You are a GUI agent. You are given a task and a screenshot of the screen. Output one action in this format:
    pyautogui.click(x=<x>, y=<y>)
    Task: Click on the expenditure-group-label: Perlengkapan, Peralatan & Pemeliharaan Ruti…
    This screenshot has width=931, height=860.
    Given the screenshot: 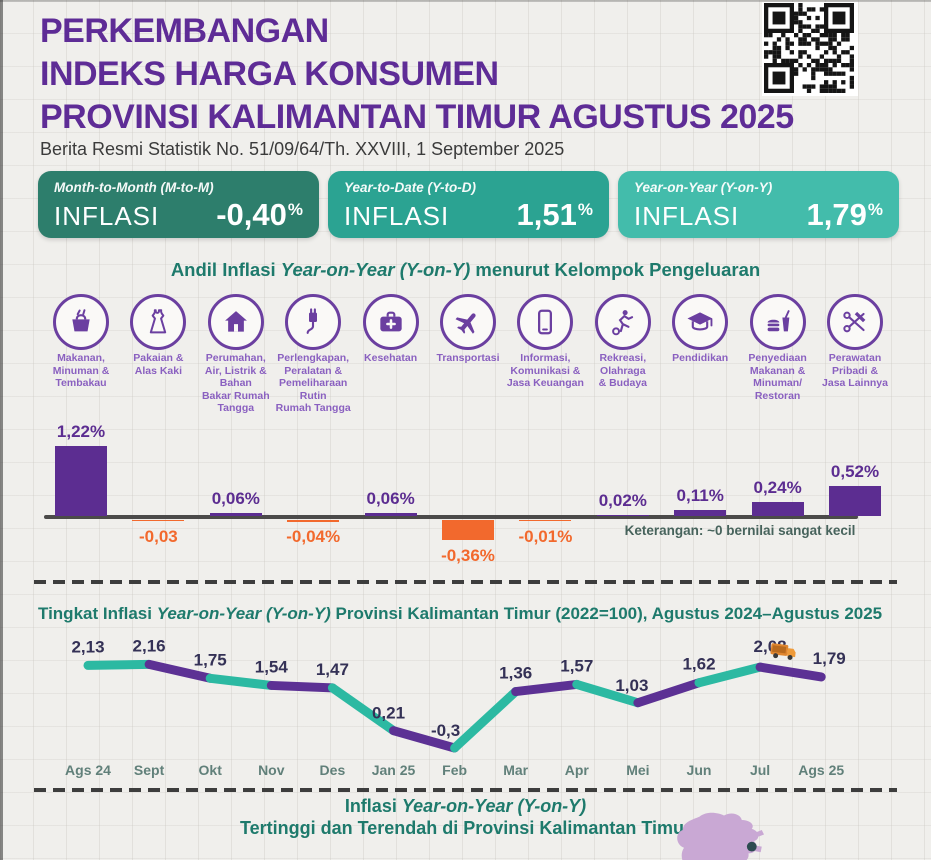 What is the action you would take?
    pyautogui.click(x=313, y=383)
    